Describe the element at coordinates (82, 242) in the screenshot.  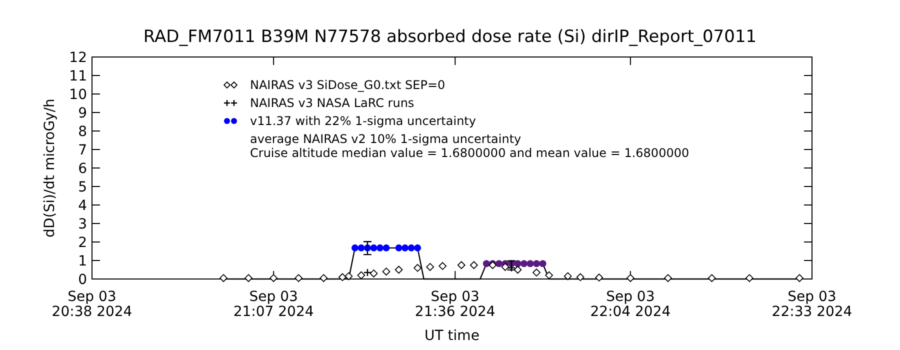
I see `y-tick-label: 2` at that location.